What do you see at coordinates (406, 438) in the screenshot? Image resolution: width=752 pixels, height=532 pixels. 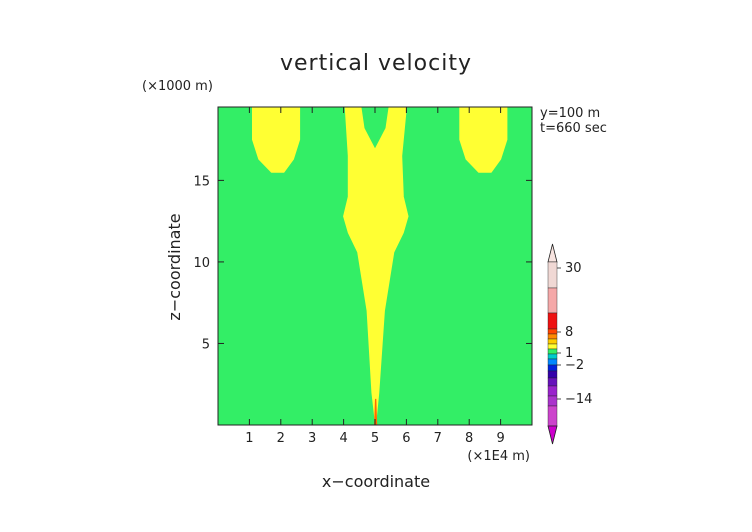 I see `x-tick-label: 6` at bounding box center [406, 438].